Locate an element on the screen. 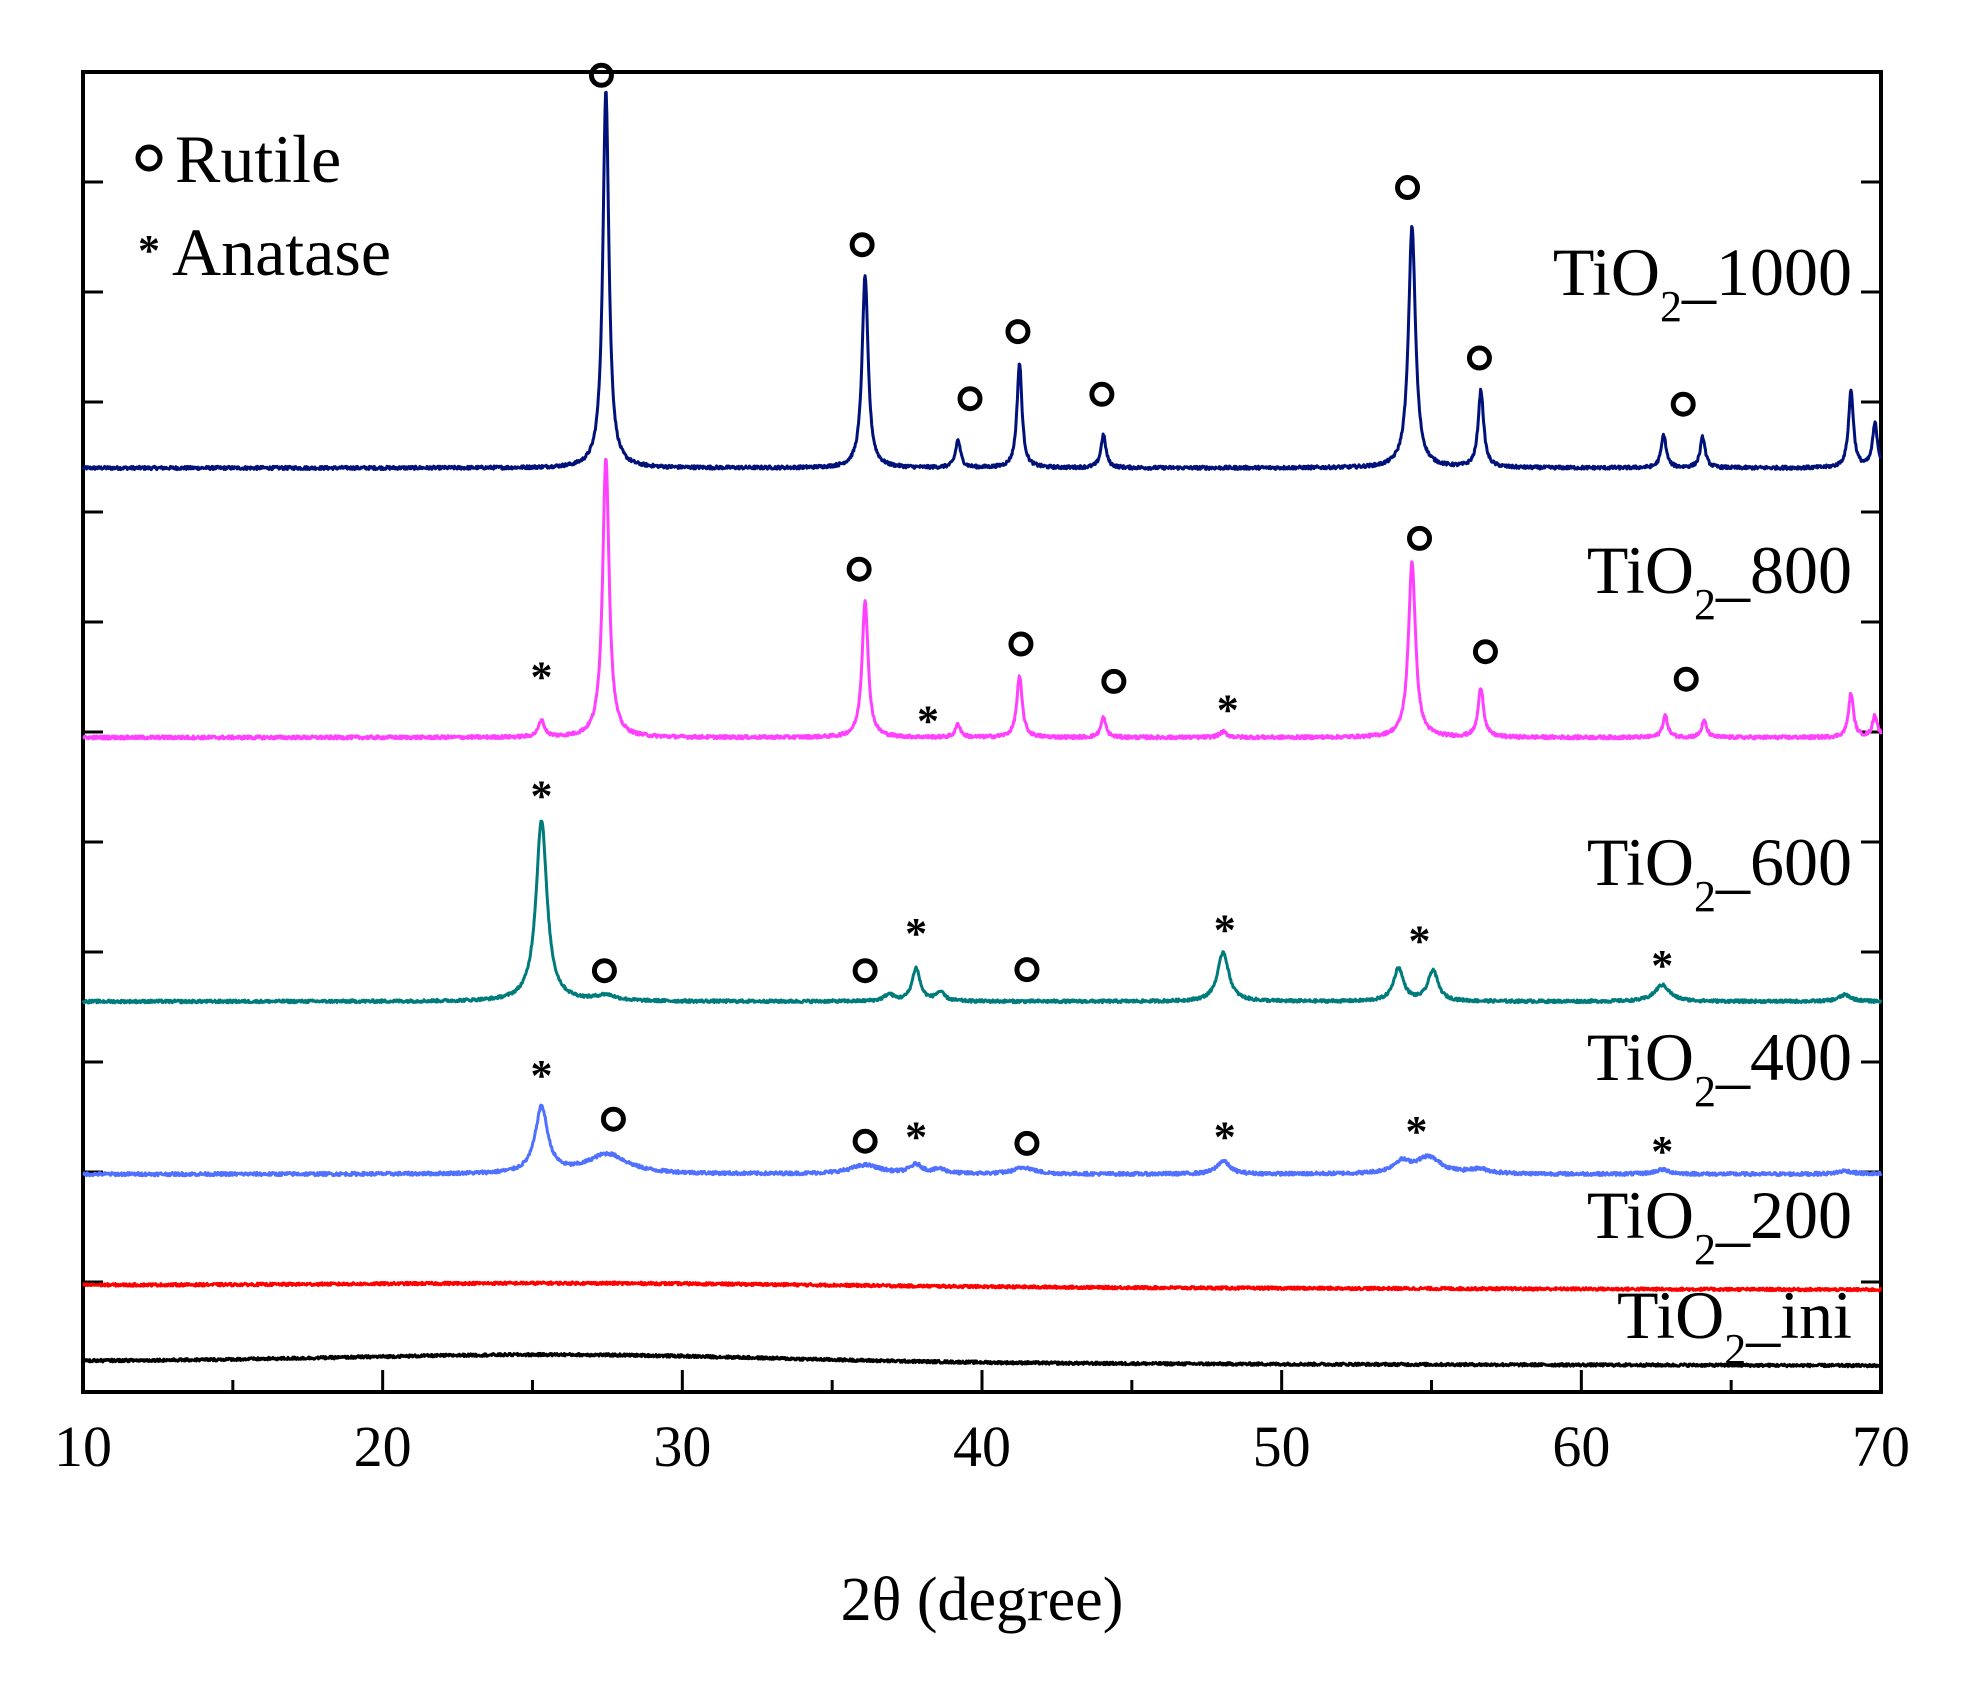 The width and height of the screenshot is (1966, 1684). series-label: TiO2_400 is located at coordinates (1719, 1067).